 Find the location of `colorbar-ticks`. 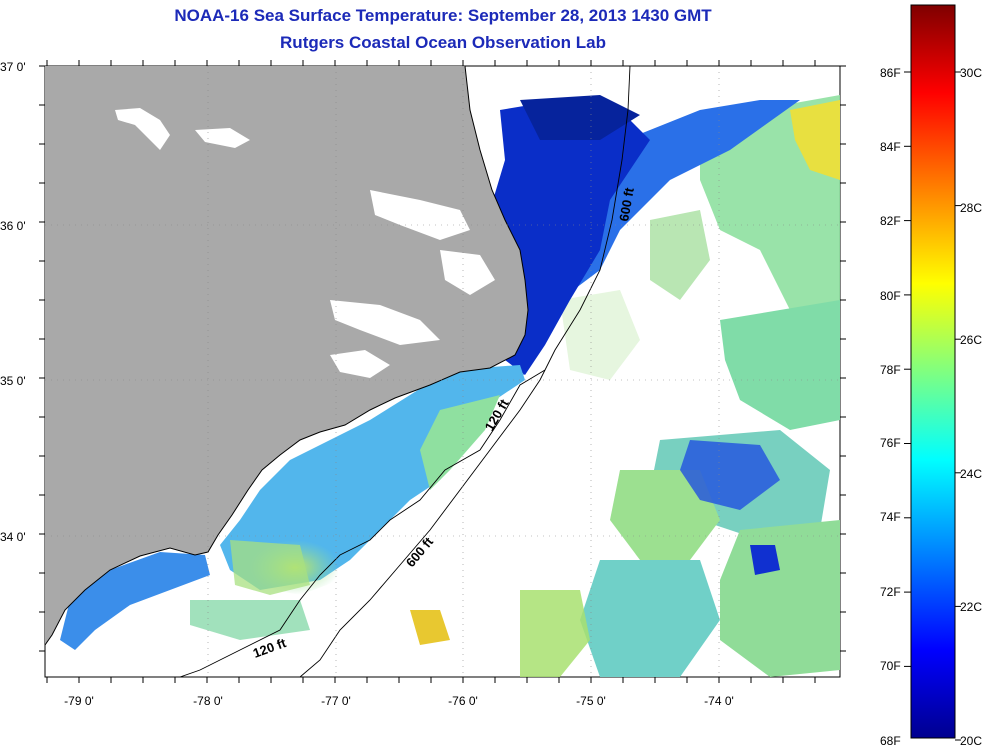

colorbar-ticks is located at coordinates (932, 406).